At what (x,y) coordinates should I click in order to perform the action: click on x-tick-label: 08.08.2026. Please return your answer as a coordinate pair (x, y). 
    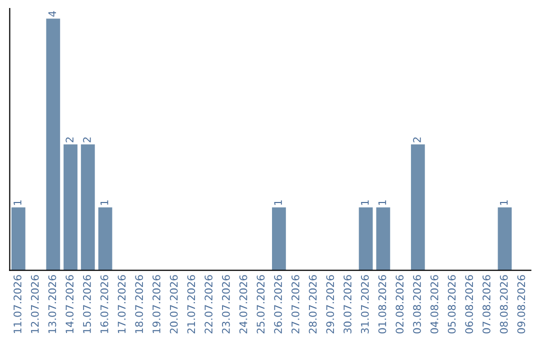
    Looking at the image, I should click on (504, 304).